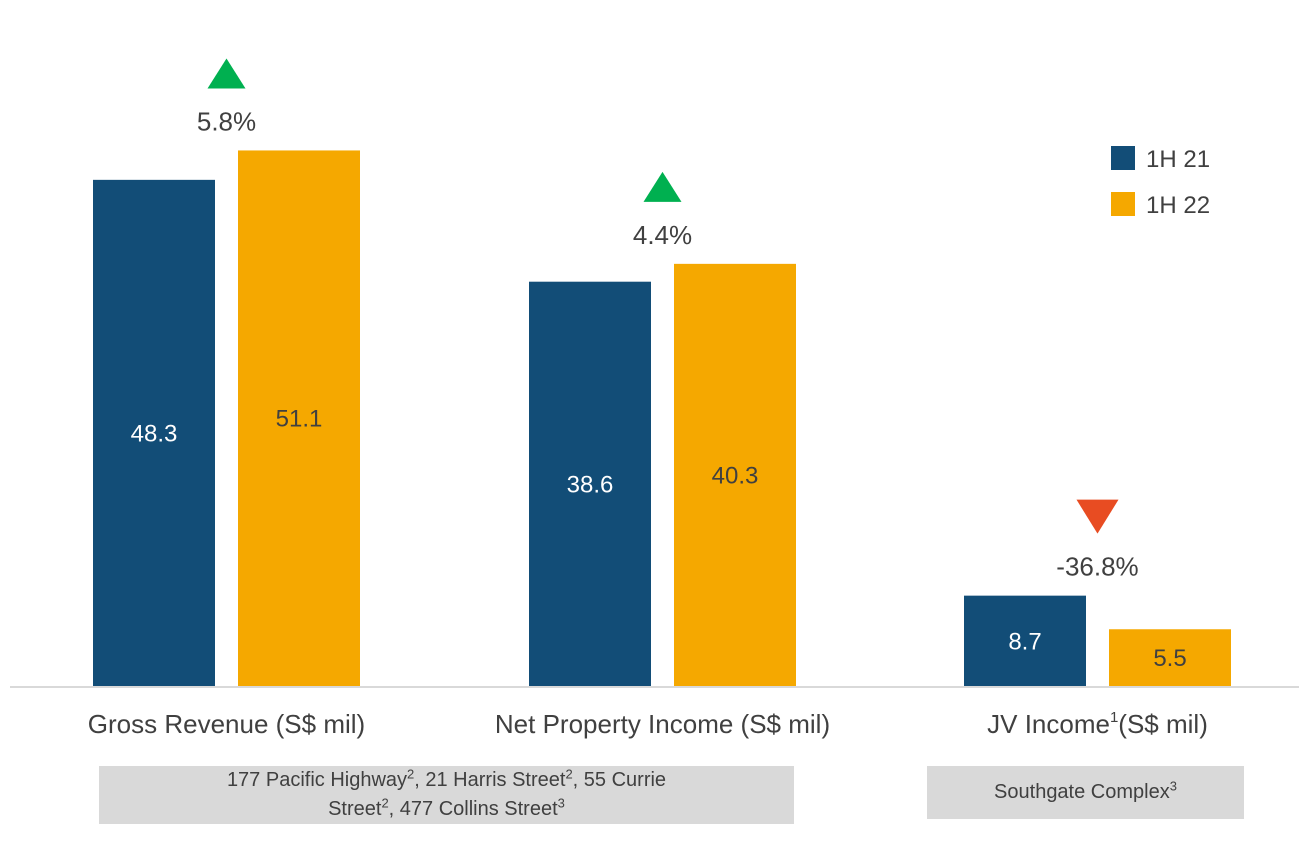 This screenshot has height=852, width=1299. I want to click on note-left-sup4: 3, so click(561, 803).